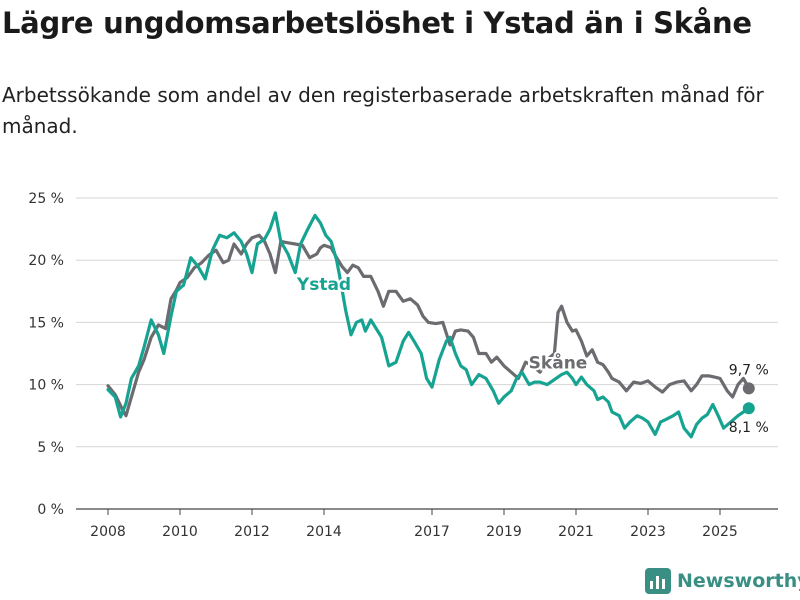  Describe the element at coordinates (576, 532) in the screenshot. I see `x-tick-label: 2021` at that location.